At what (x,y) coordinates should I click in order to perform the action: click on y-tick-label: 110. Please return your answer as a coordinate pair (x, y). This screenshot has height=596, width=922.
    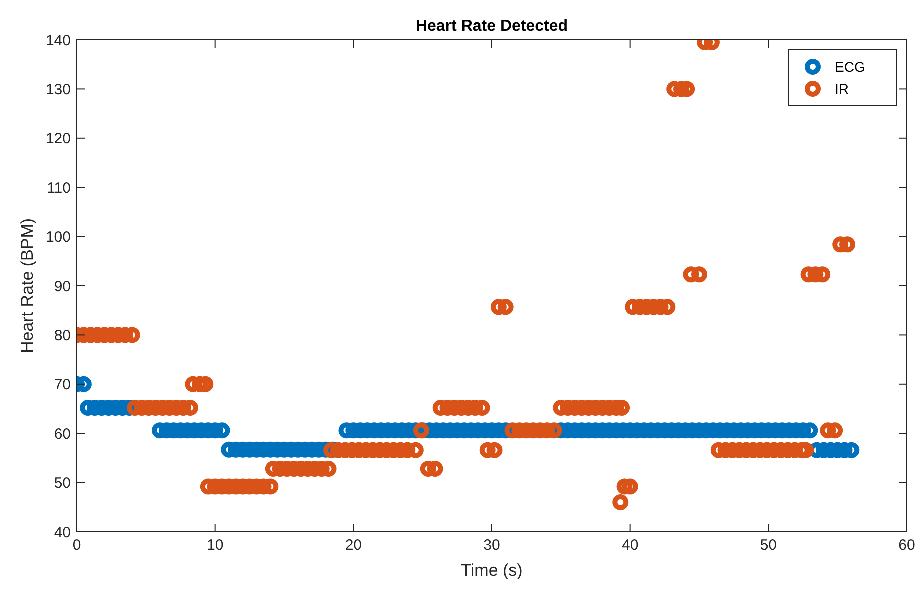
    Looking at the image, I should click on (59, 188).